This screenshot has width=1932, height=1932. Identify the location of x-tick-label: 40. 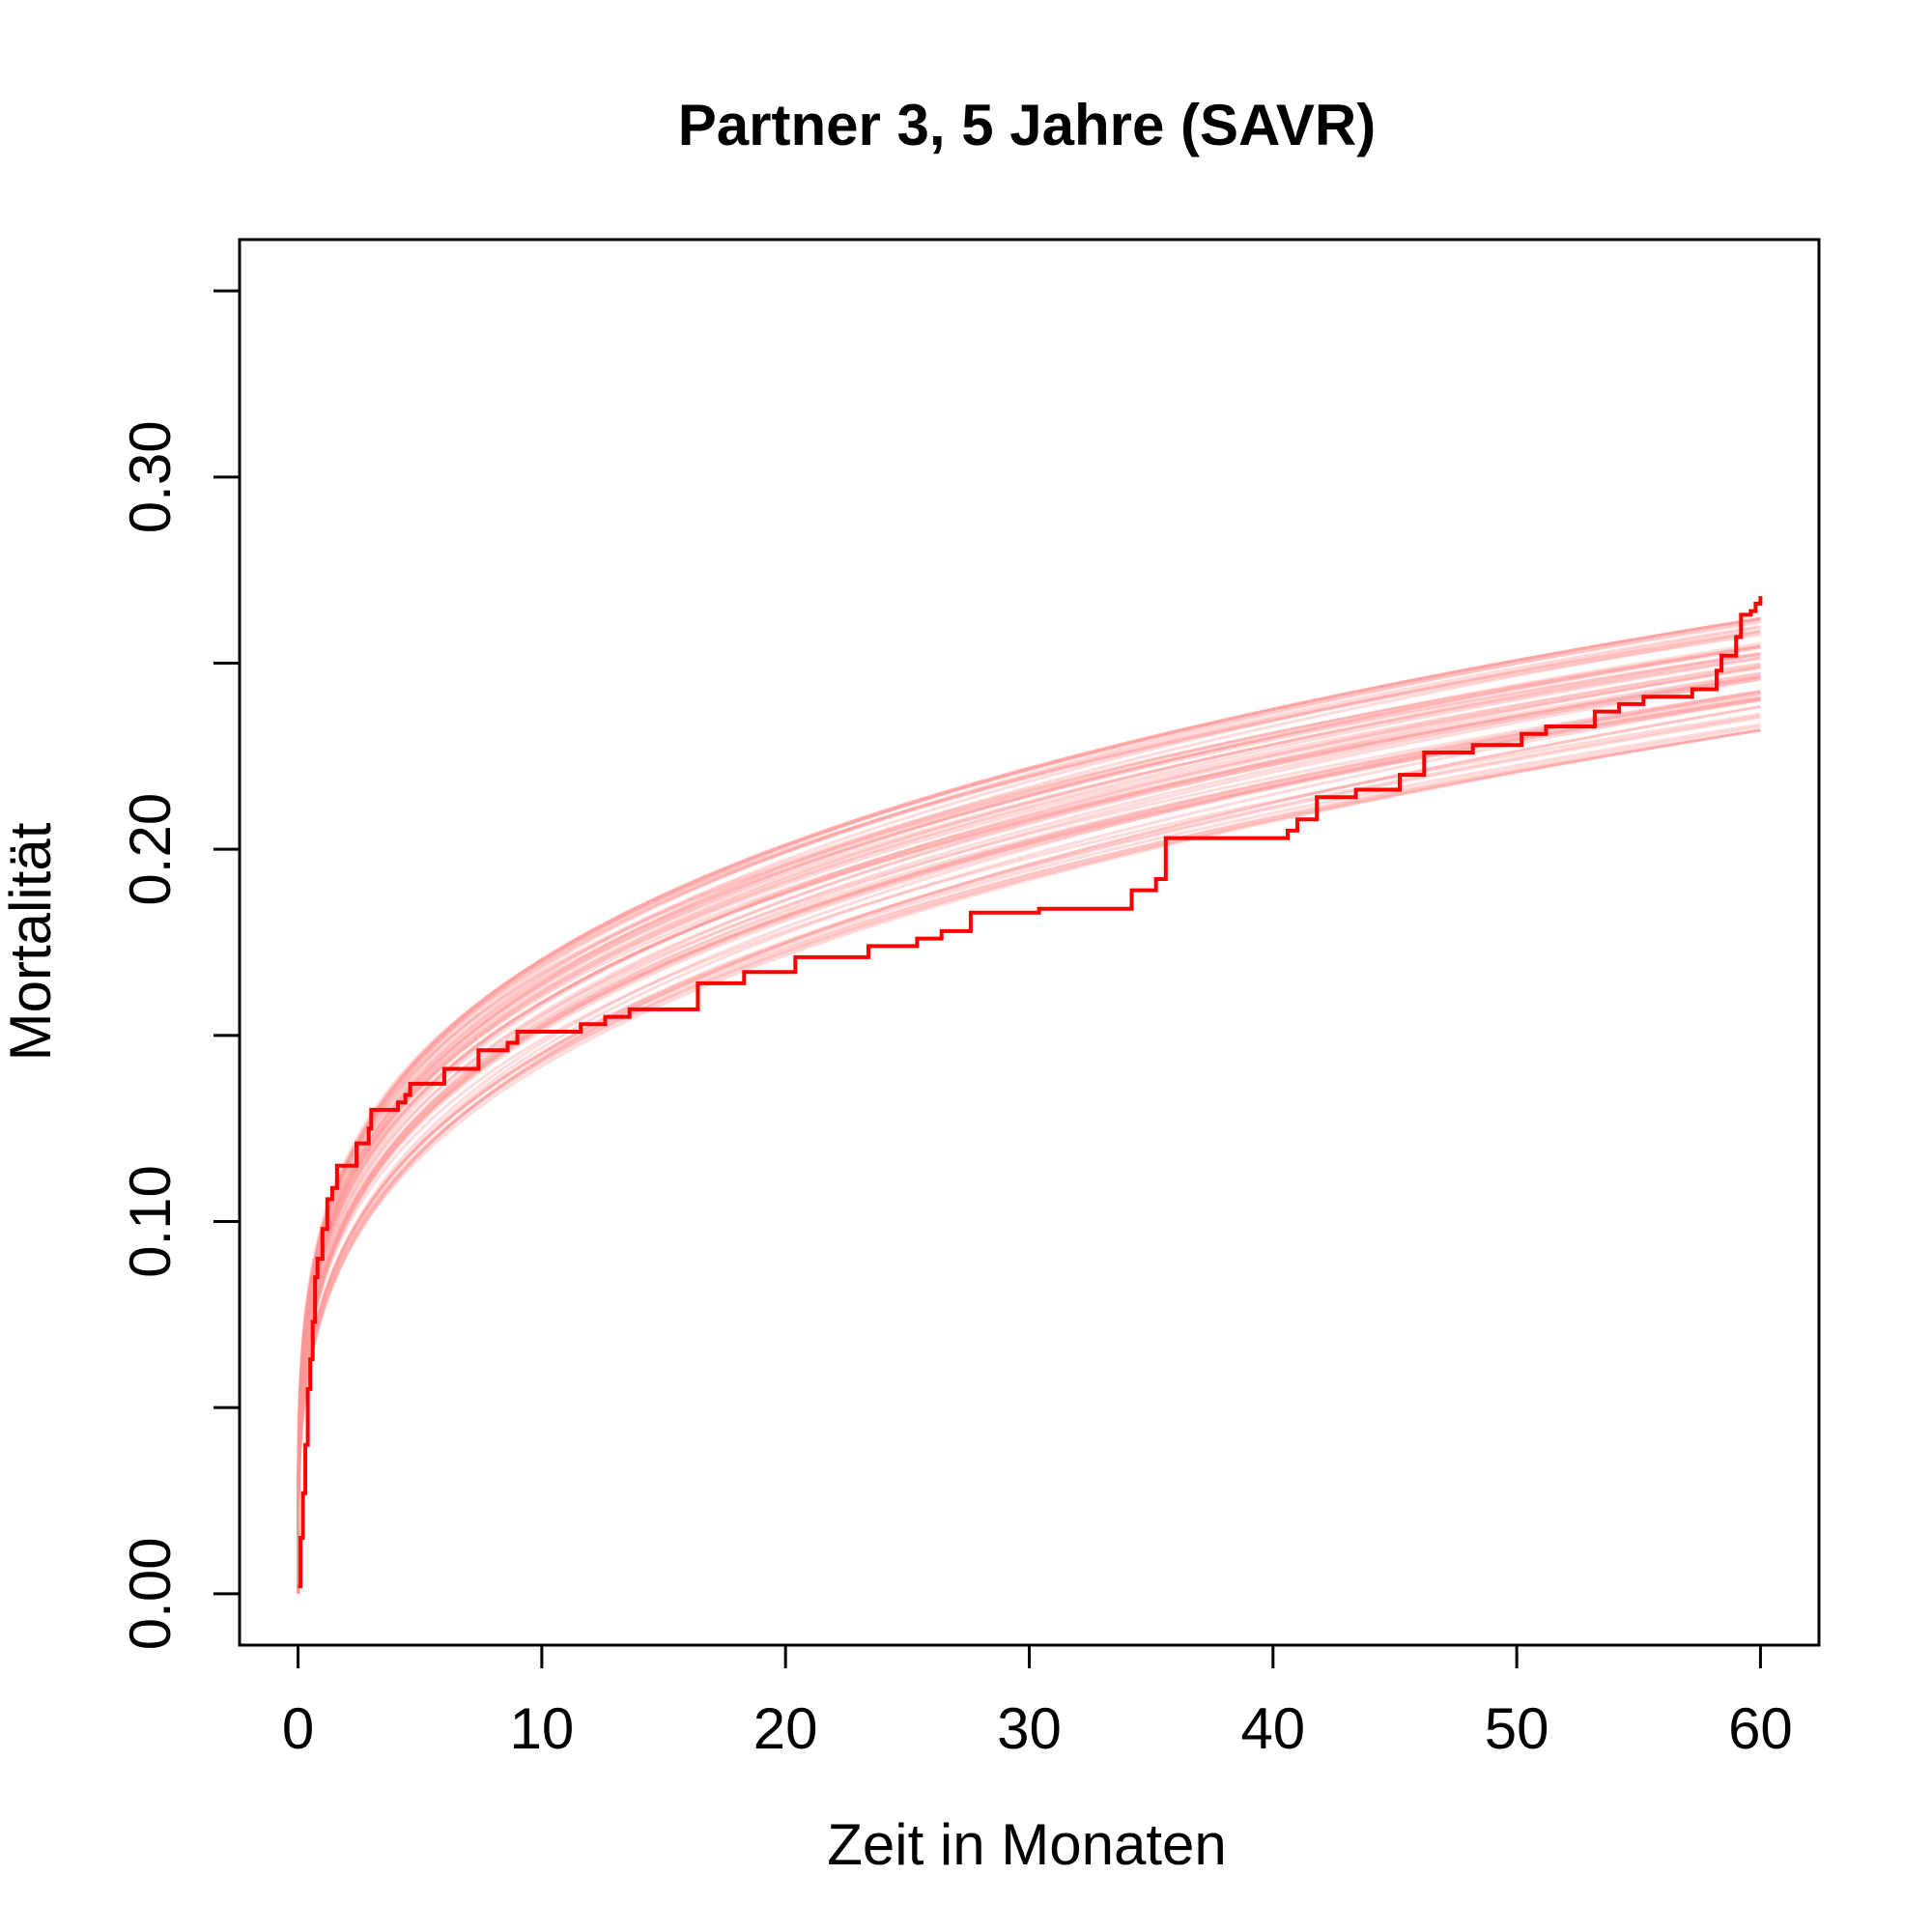
(1272, 1728).